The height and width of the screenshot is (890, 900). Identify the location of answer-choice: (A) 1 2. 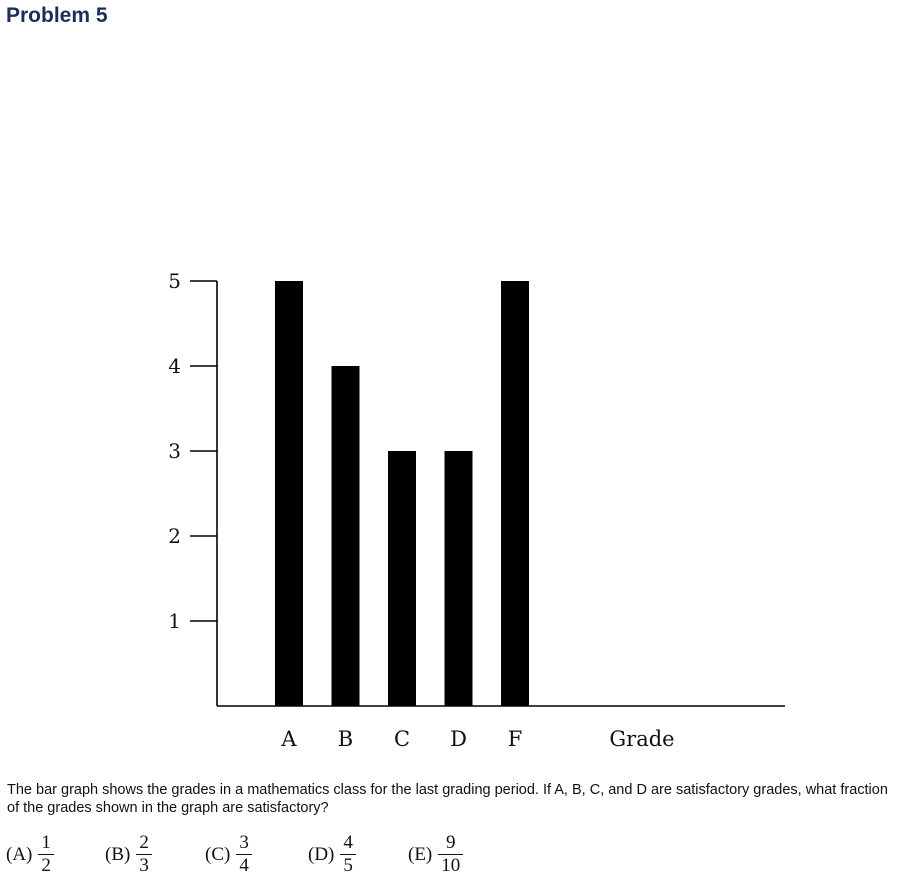
(30, 854).